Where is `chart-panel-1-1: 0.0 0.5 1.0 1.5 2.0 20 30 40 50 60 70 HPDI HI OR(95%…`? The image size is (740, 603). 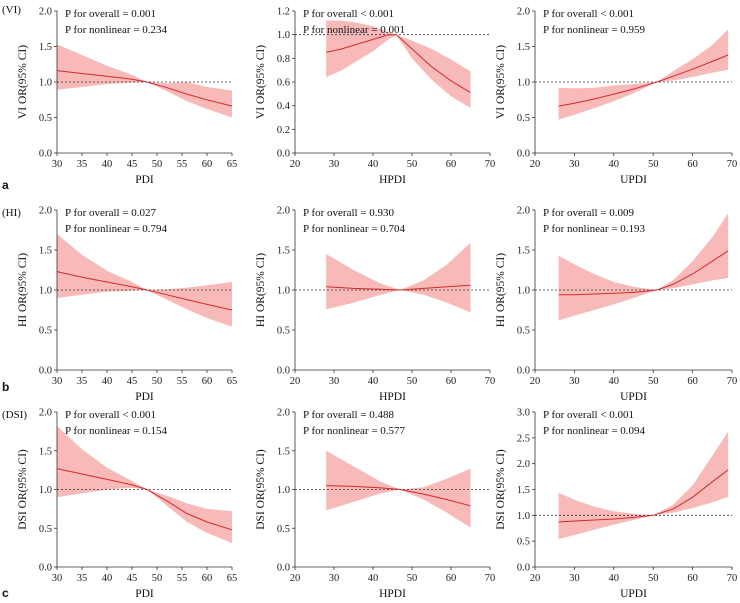 chart-panel-1-1: 0.0 0.5 1.0 1.5 2.0 20 30 40 50 60 70 HPDI HI OR(95%… is located at coordinates (375, 305).